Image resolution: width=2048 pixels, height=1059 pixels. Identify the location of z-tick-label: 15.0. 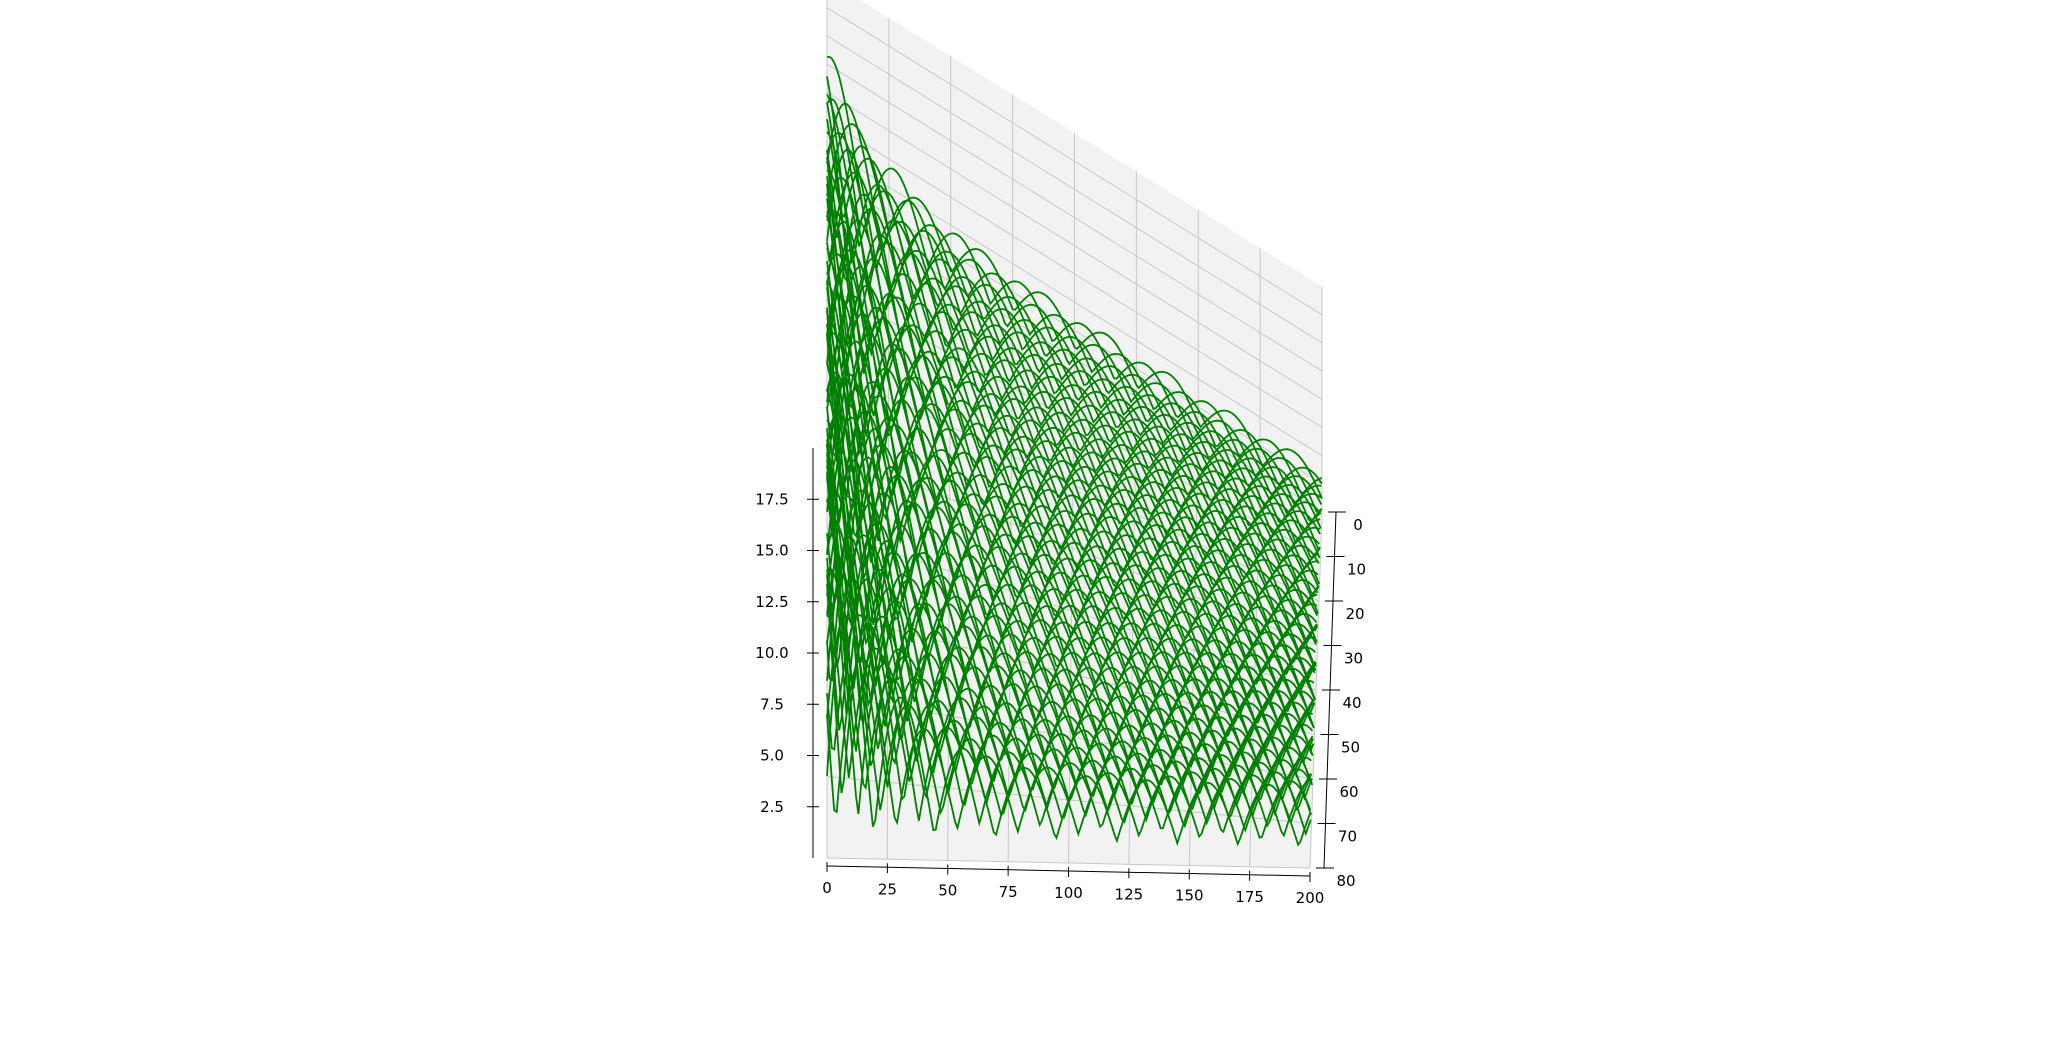
(771, 551).